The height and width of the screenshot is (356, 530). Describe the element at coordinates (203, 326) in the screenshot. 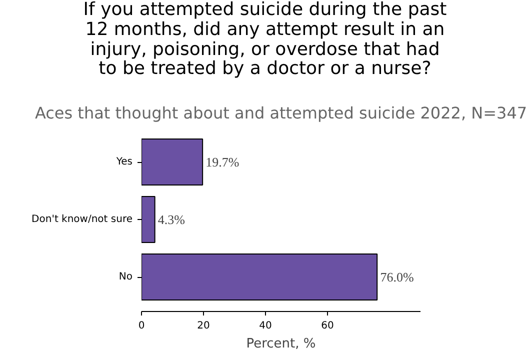

I see `x-tick-label: 20` at that location.